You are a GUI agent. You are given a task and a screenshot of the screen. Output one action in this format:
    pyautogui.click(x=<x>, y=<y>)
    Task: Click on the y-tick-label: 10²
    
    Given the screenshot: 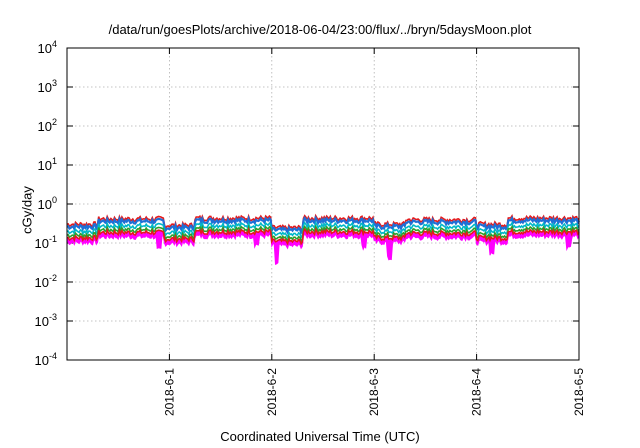 What is the action you would take?
    pyautogui.click(x=47, y=125)
    